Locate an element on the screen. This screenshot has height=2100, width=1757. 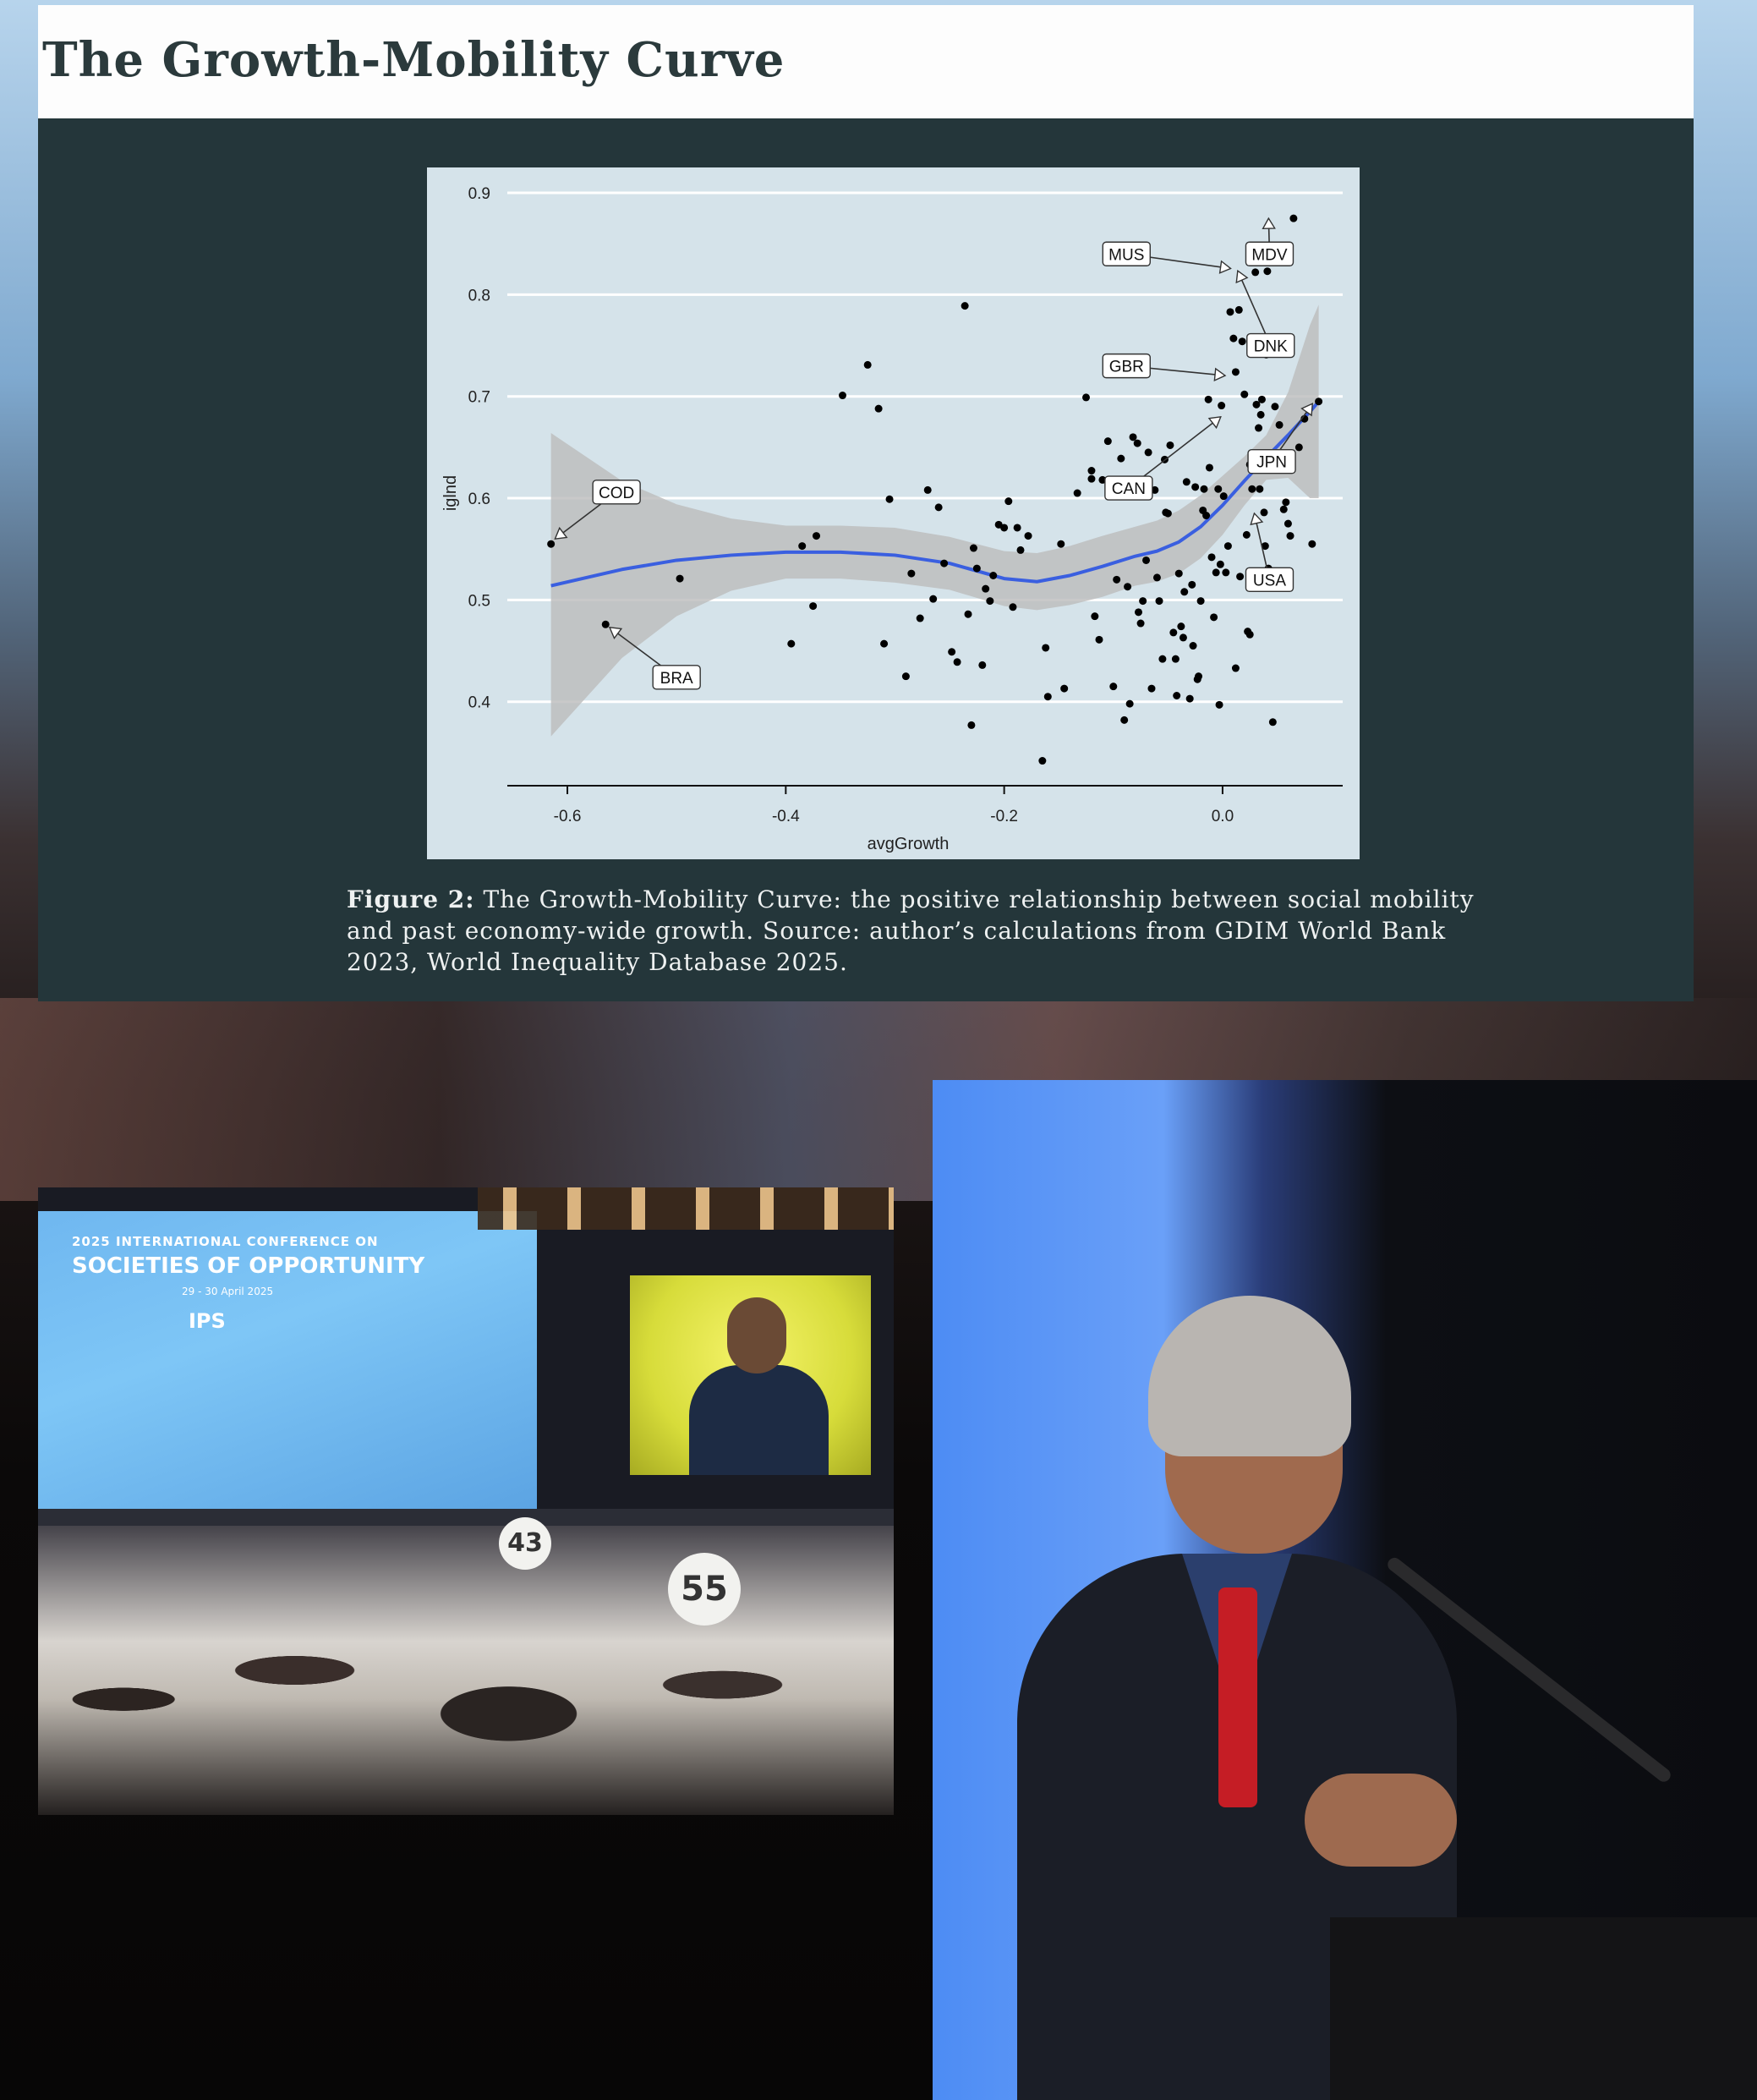
y-tick-label: 0.6 is located at coordinates (479, 499).